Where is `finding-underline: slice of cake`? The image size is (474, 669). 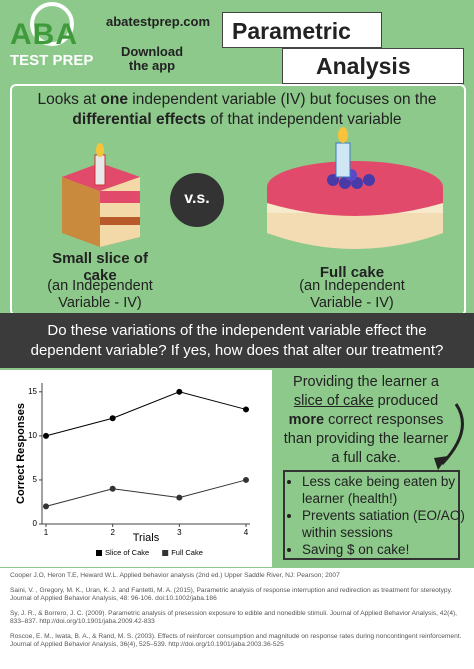 finding-underline: slice of cake is located at coordinates (333, 401).